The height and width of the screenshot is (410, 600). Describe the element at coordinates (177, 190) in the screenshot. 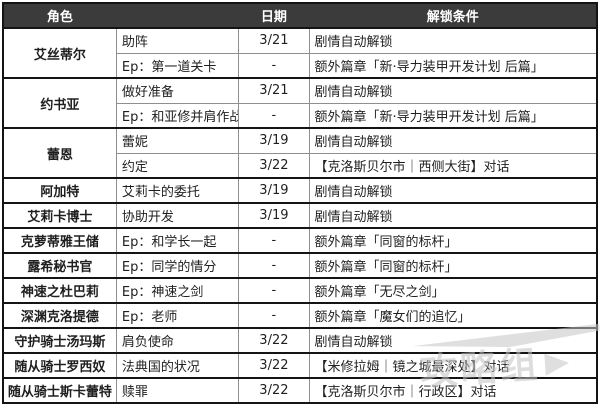

I see `task-cell: 艾莉卡的委托` at that location.